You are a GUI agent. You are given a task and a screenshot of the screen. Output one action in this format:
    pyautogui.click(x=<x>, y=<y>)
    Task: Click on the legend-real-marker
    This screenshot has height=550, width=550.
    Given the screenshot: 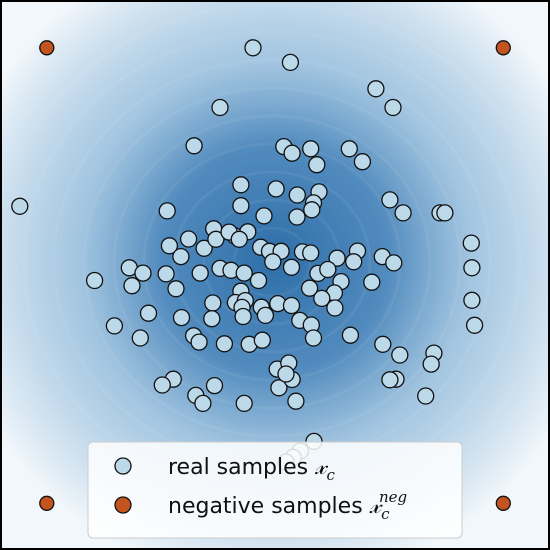 What is the action you would take?
    pyautogui.click(x=123, y=466)
    